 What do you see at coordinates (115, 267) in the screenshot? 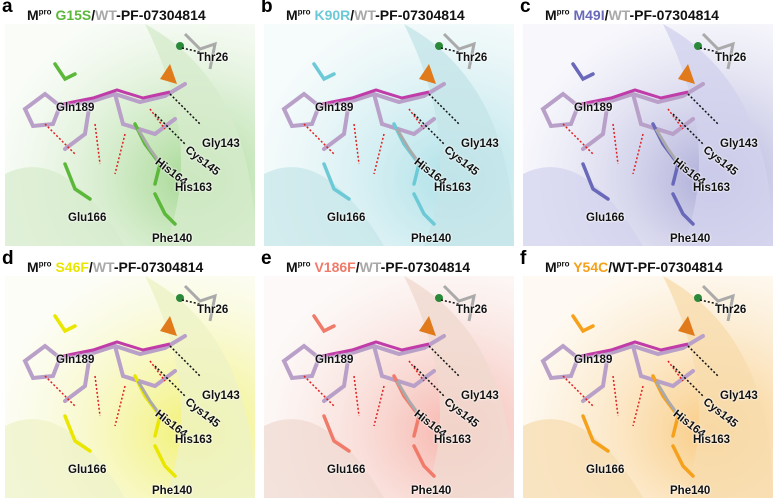
I see `panel-title: Mpro S46F/WT-PF-07304814` at bounding box center [115, 267].